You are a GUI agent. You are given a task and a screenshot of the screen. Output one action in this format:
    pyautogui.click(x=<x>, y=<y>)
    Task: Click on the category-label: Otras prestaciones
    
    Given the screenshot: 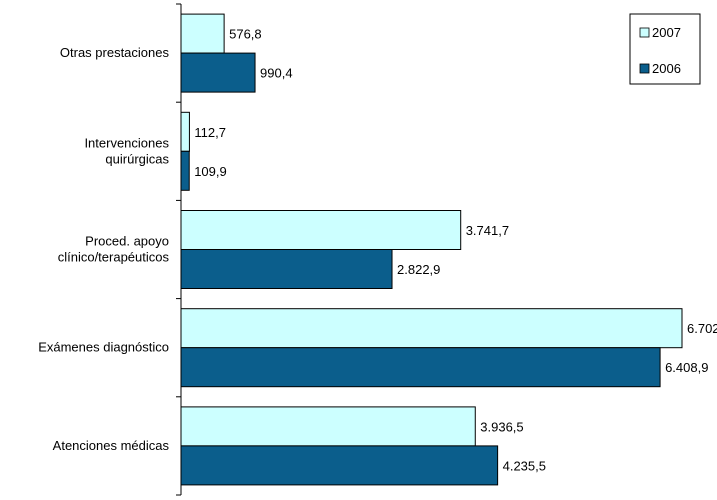 What is the action you would take?
    pyautogui.click(x=115, y=52)
    